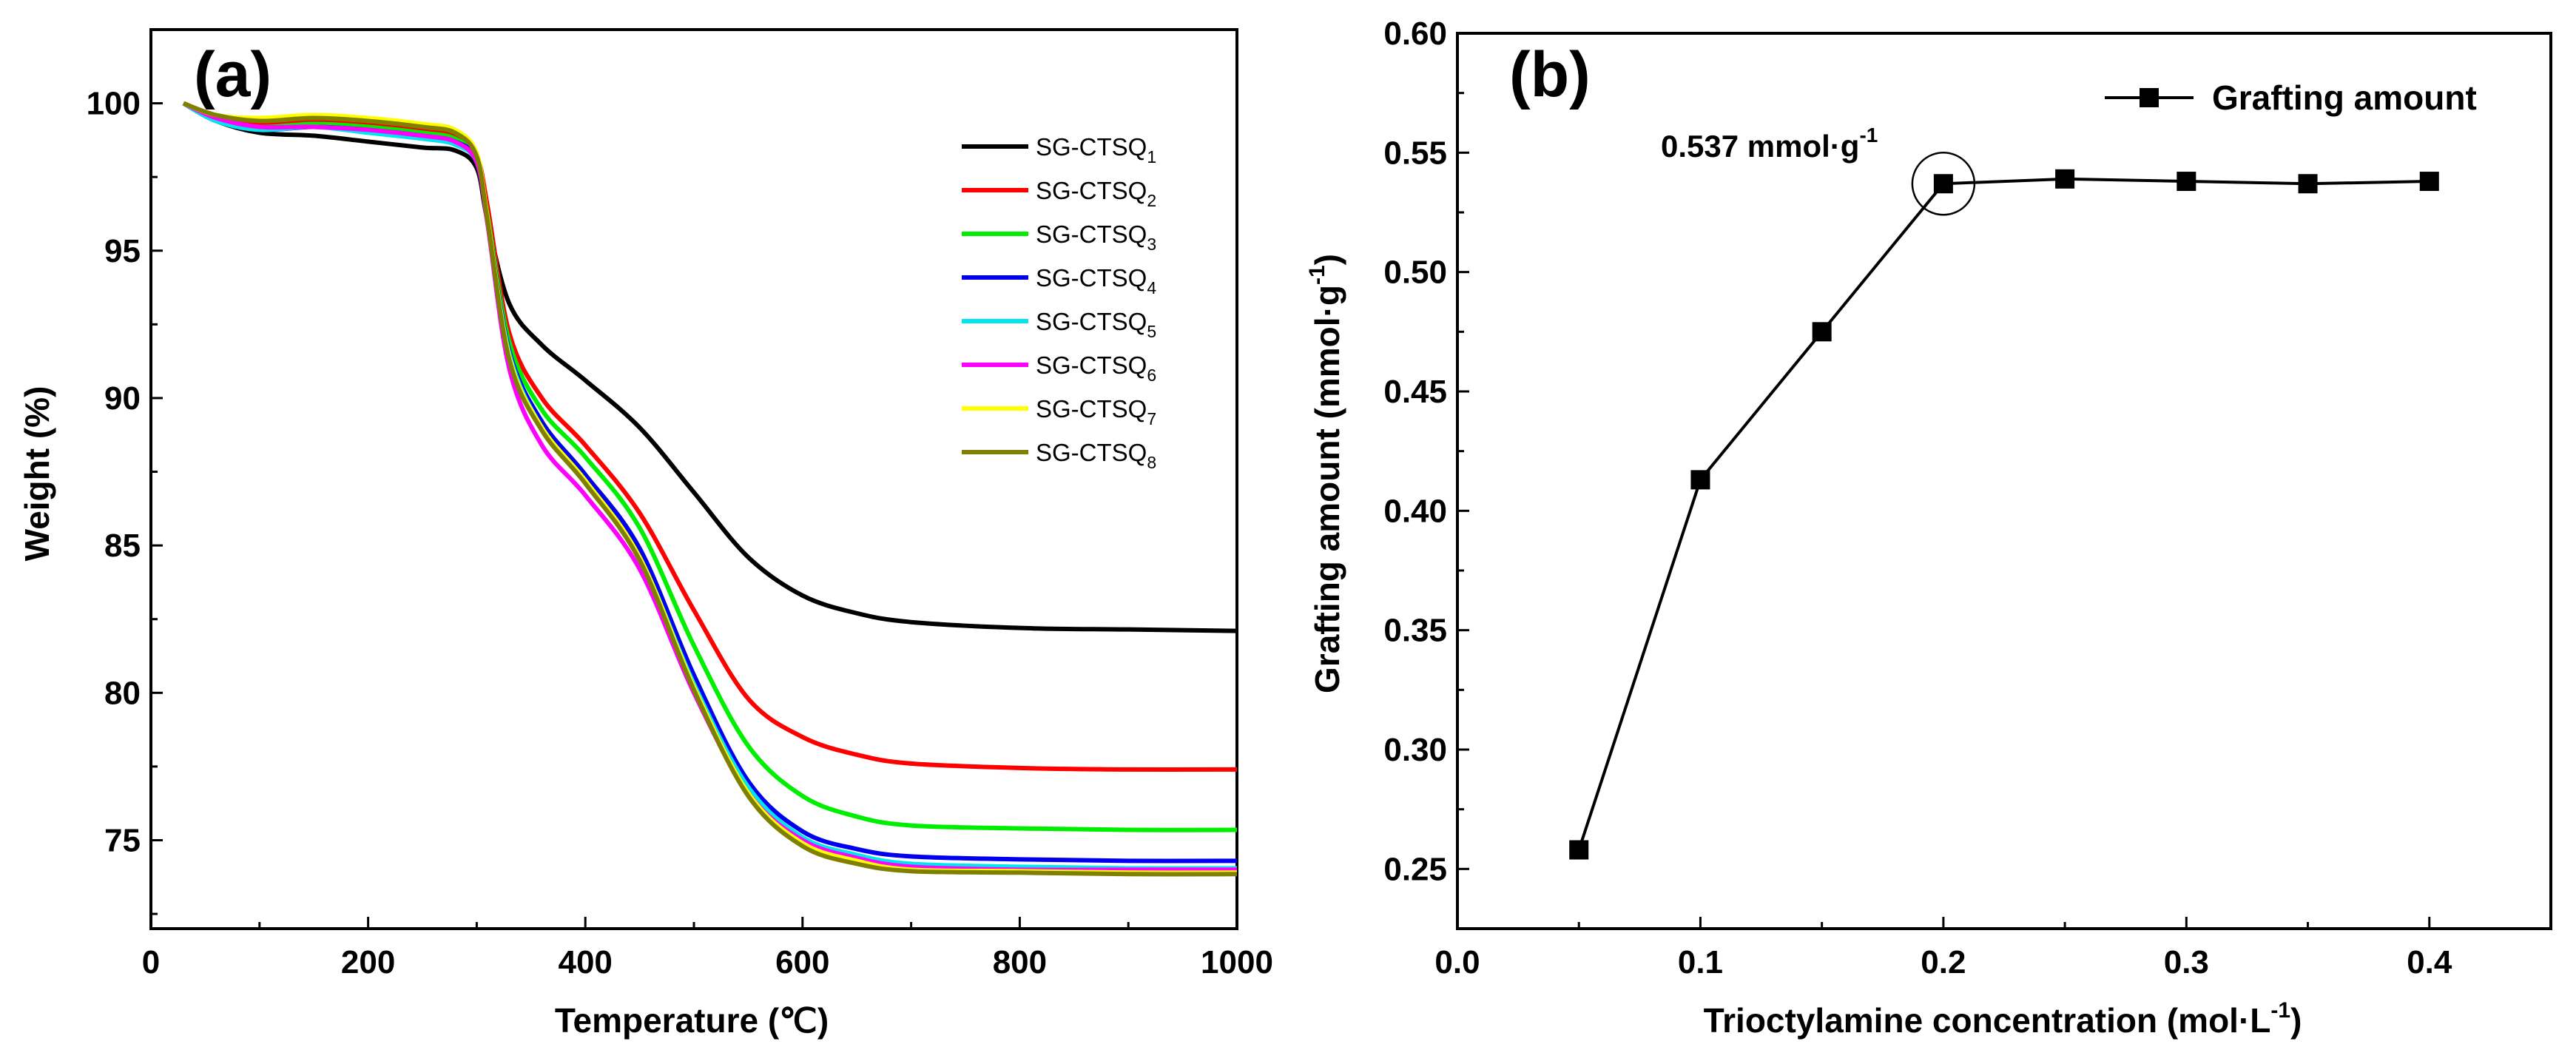 The image size is (2576, 1050). What do you see at coordinates (233, 74) in the screenshot?
I see `panel-a-label: (a)` at bounding box center [233, 74].